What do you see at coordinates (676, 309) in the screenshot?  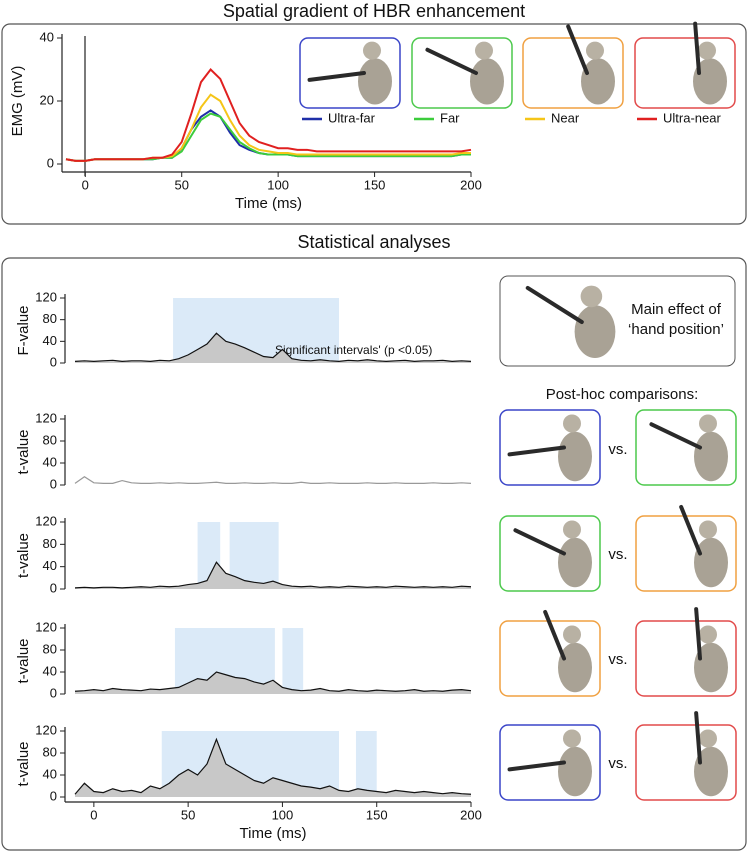 I see `main-effect-text: Main effect of` at bounding box center [676, 309].